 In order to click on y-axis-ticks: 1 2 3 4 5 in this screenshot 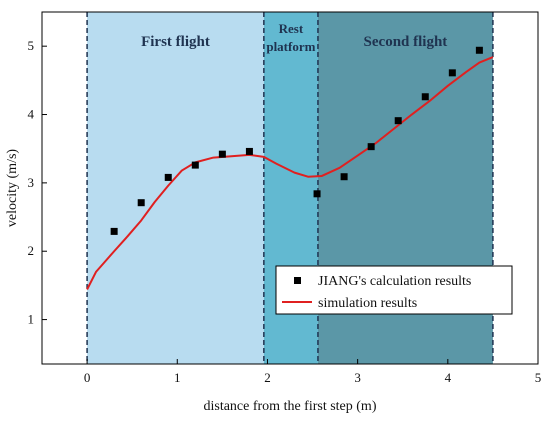, I will do `click(37, 182)`.